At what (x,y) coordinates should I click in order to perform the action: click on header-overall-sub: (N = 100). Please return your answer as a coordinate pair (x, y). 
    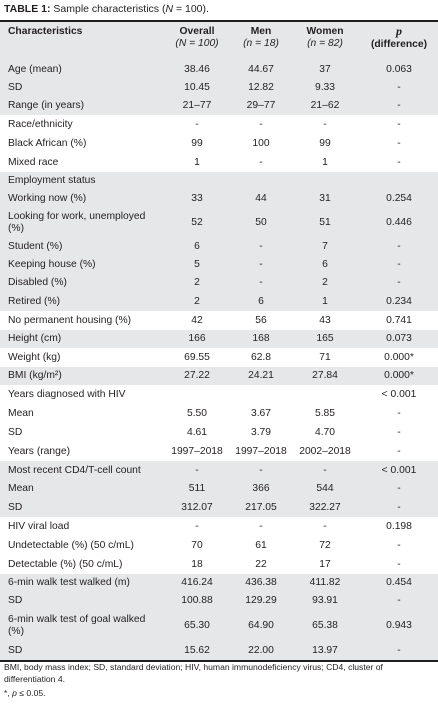
    Looking at the image, I should click on (197, 43).